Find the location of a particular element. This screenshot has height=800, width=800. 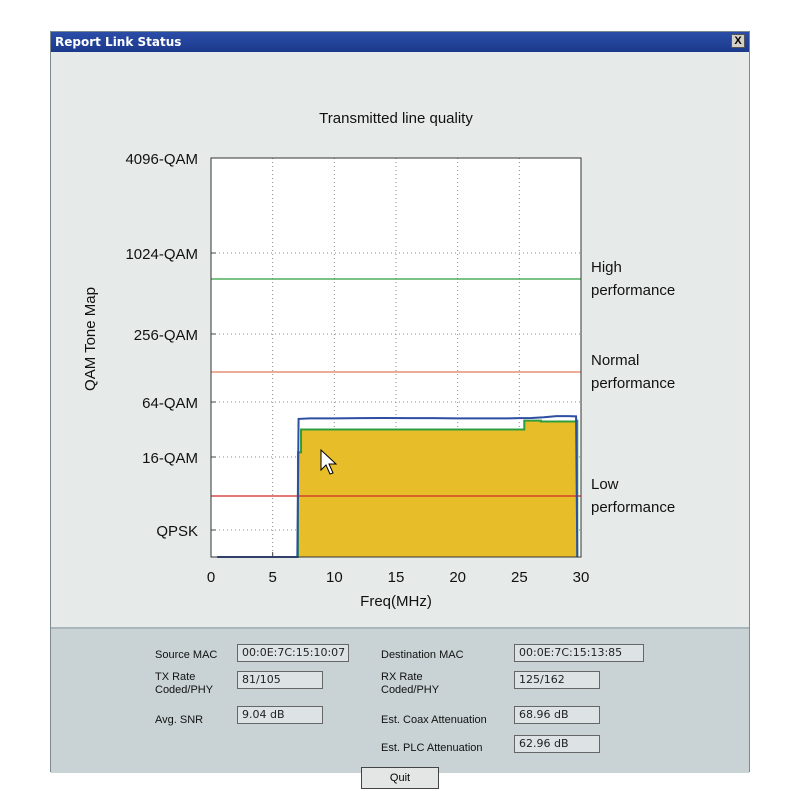

avg-snr-label: Avg. SNR is located at coordinates (179, 720).